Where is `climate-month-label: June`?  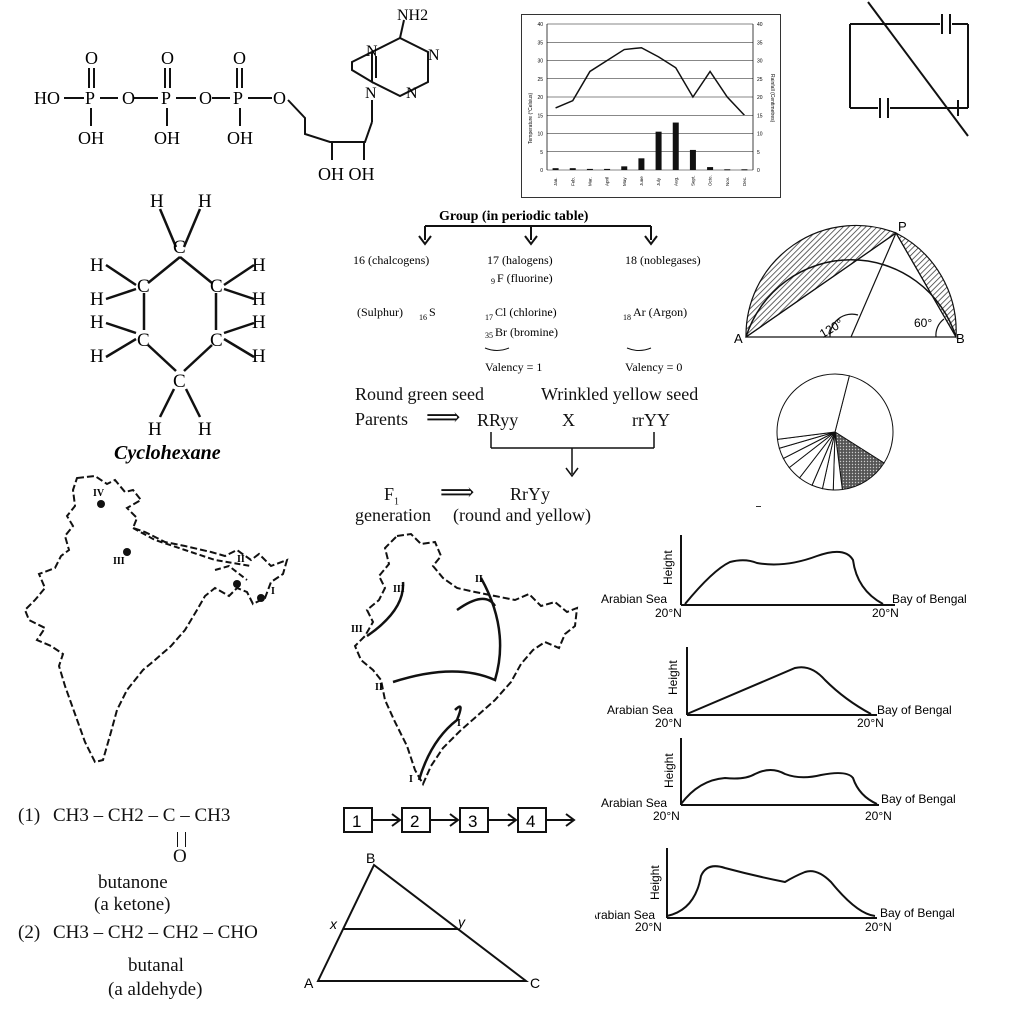
climate-month-label: June is located at coordinates (641, 181).